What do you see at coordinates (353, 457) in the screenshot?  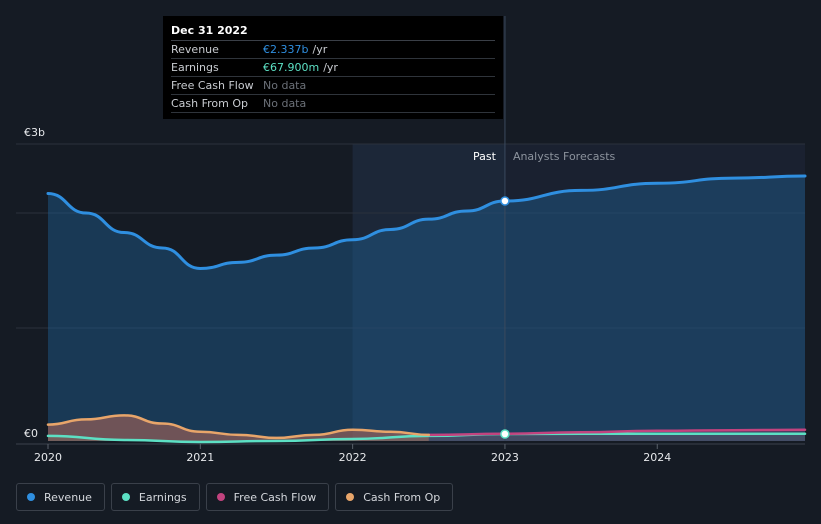 I see `x-tick-label: 2022` at bounding box center [353, 457].